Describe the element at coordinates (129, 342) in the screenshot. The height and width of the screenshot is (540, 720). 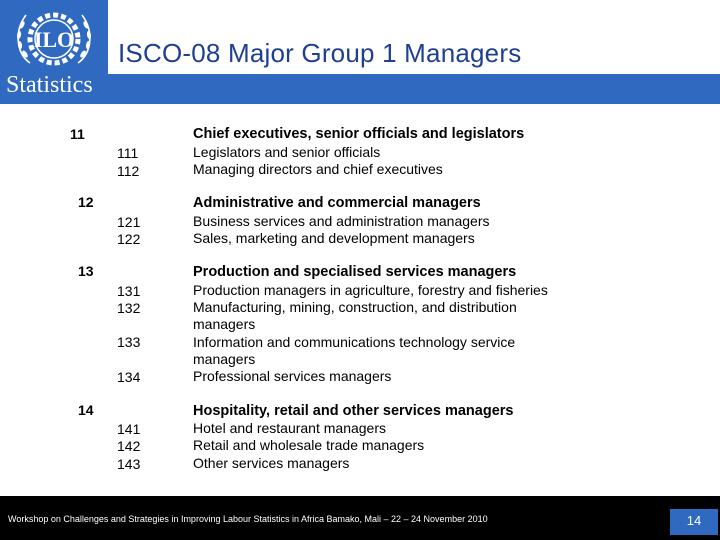
I see `sub-code-133: 133` at that location.